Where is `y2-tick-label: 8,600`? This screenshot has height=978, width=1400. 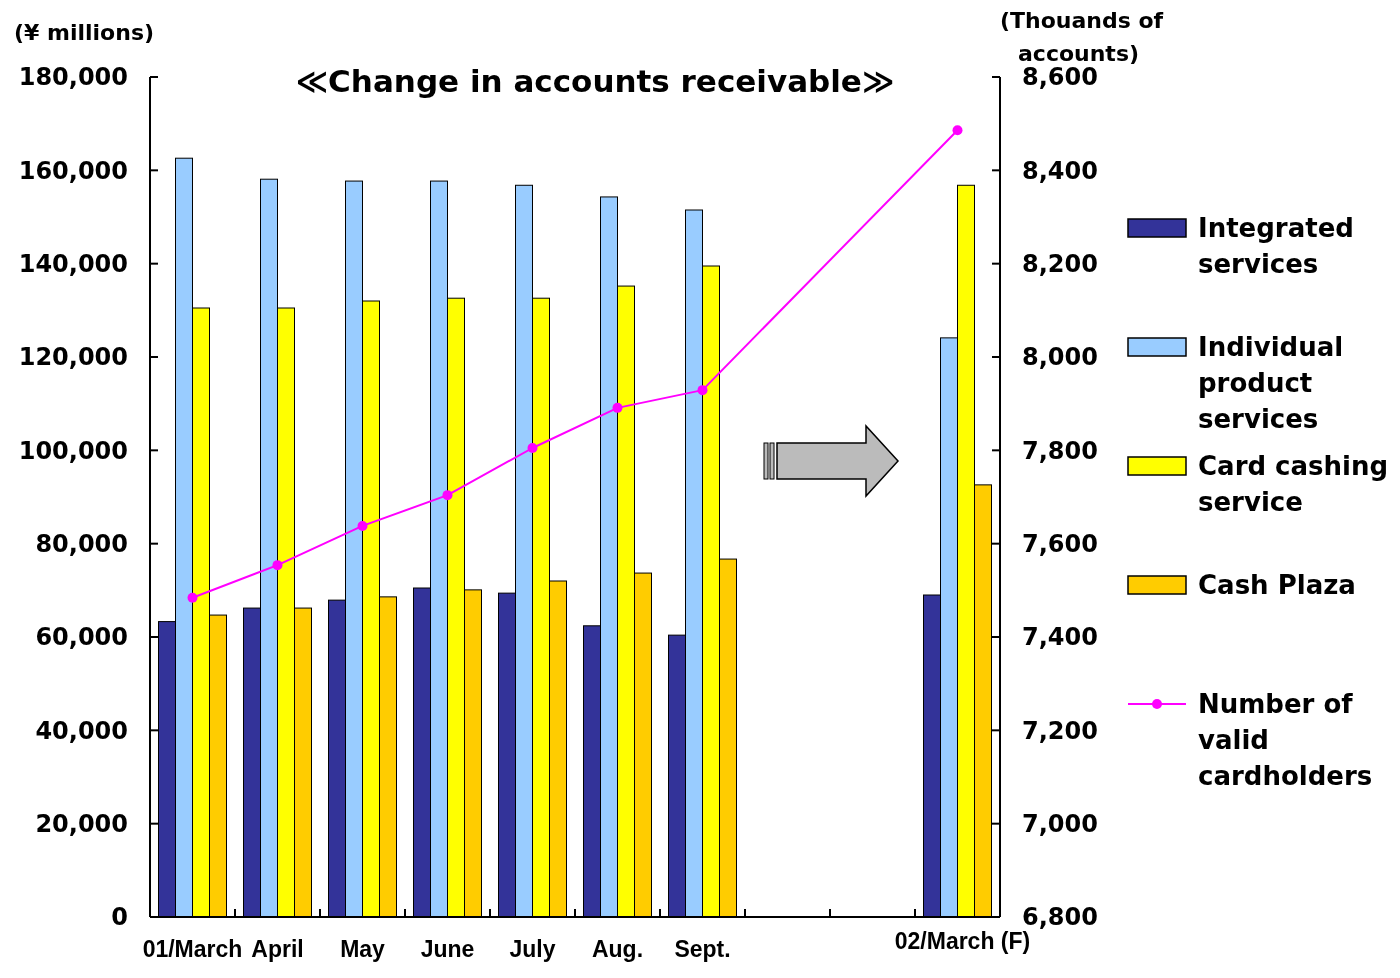
y2-tick-label: 8,600 is located at coordinates (1060, 77).